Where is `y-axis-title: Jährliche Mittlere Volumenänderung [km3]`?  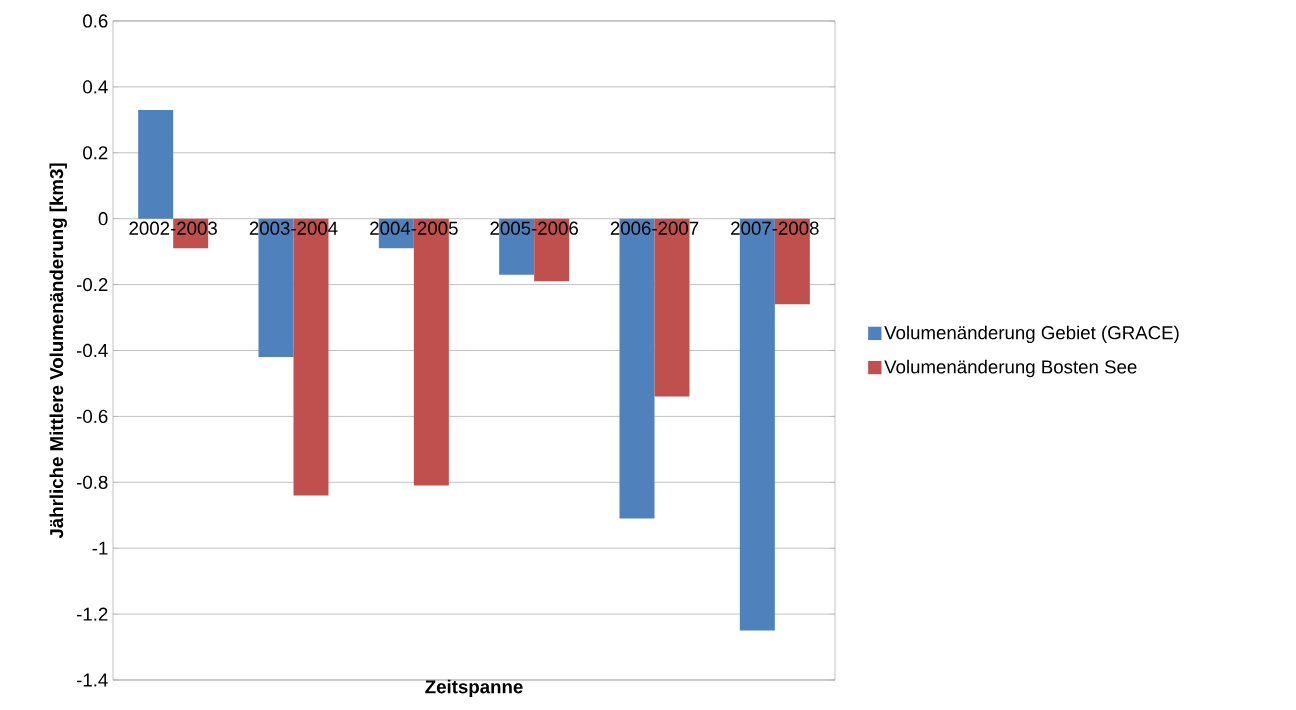
y-axis-title: Jährliche Mittlere Volumenänderung [km3] is located at coordinates (58, 351).